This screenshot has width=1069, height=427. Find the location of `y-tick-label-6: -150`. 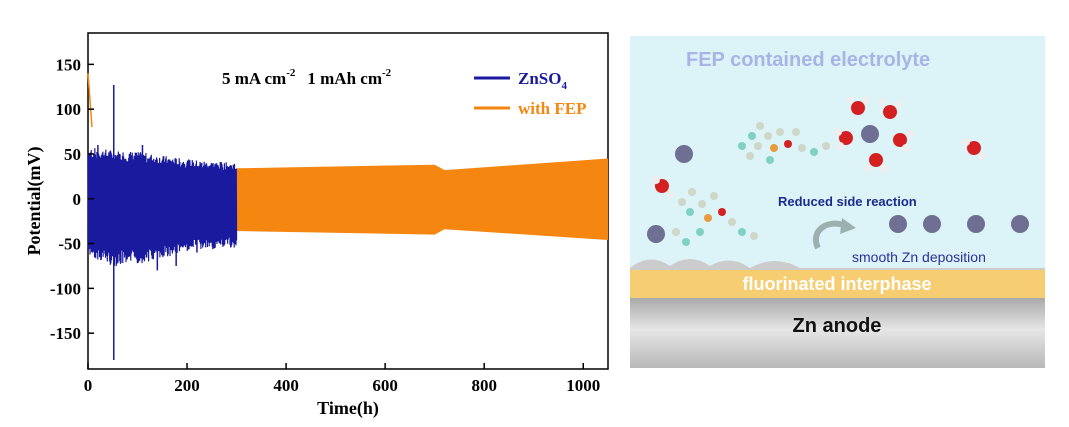

y-tick-label-6: -150 is located at coordinates (65, 333).